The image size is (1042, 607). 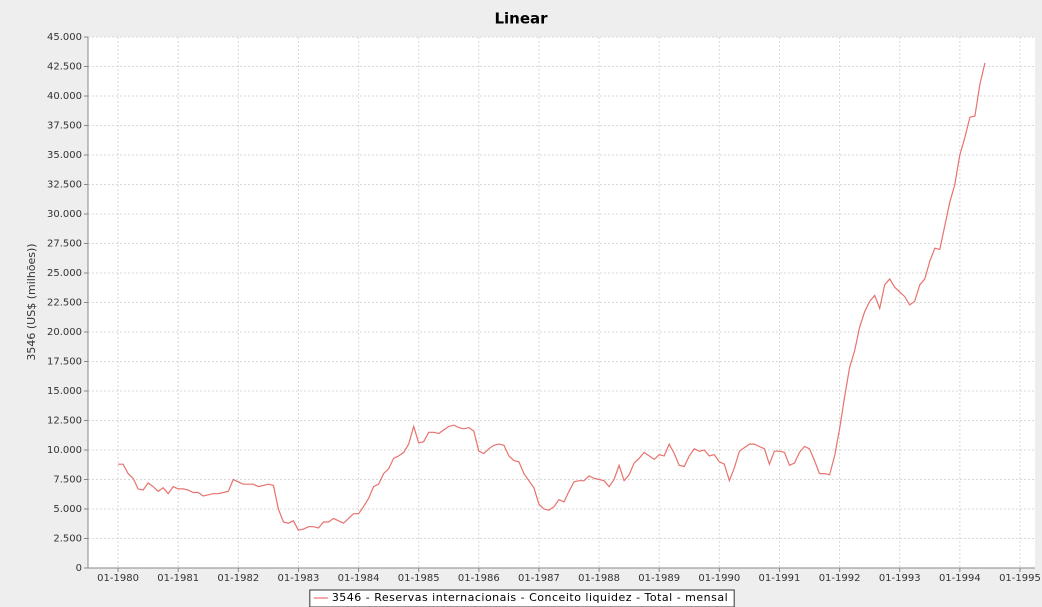 I want to click on x-tick-label: 01-1992, so click(x=840, y=578).